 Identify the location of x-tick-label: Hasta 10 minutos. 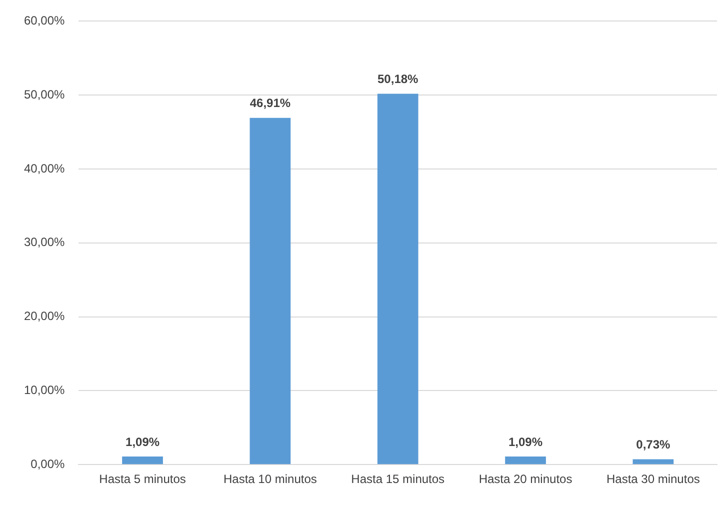
(270, 479).